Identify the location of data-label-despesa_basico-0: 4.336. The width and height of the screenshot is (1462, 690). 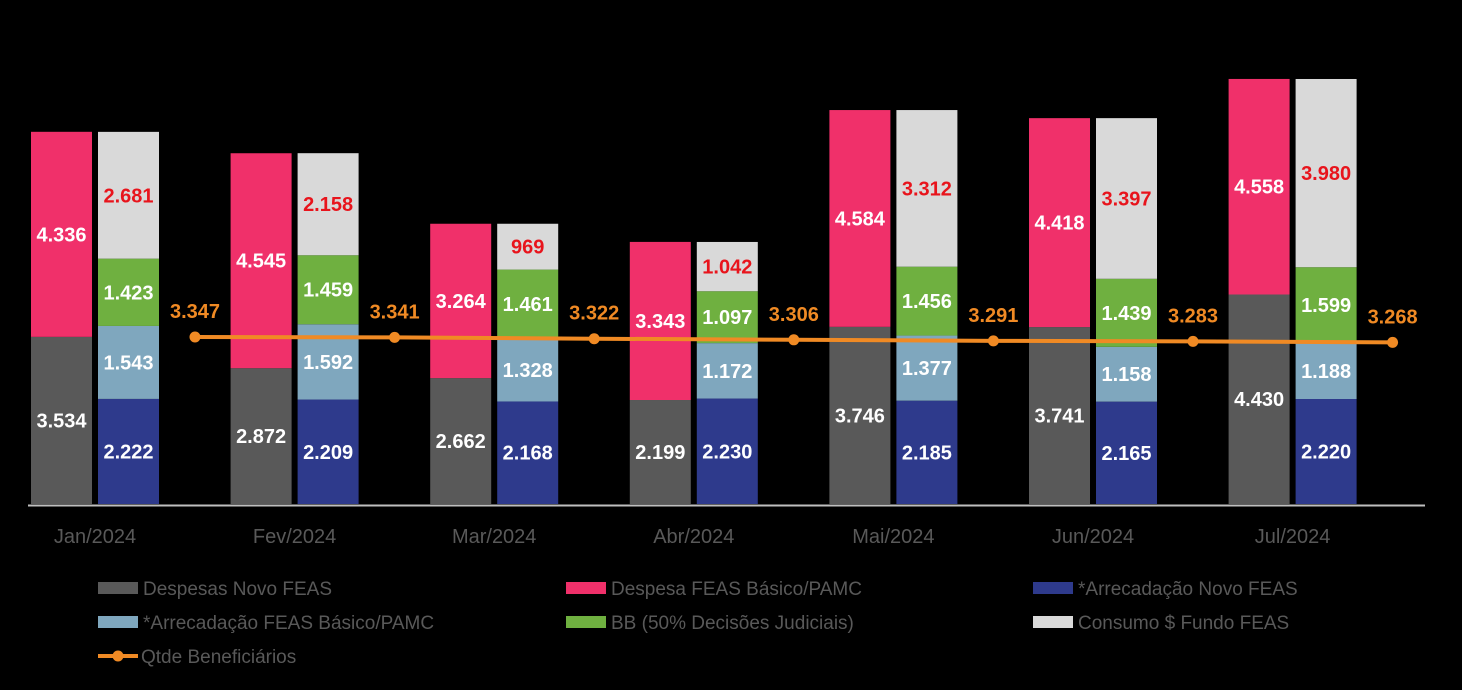
(61, 235).